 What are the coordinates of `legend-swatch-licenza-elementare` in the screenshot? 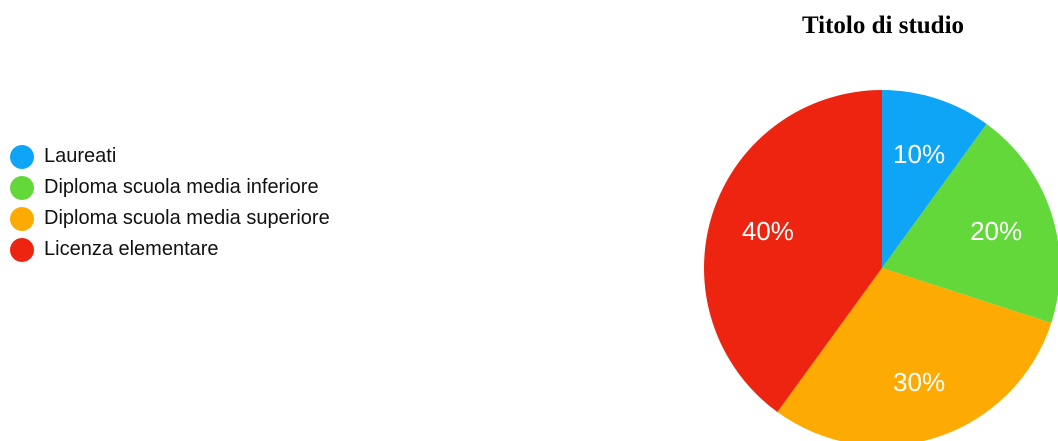 It's located at (22, 249).